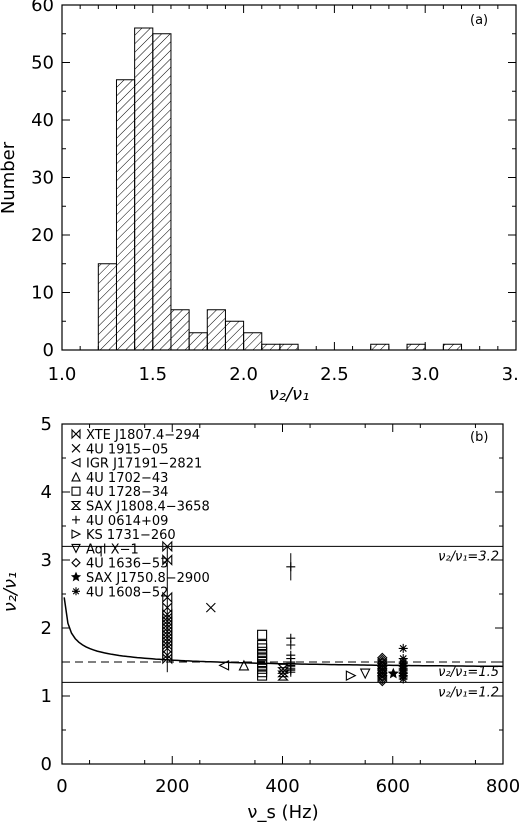 The image size is (520, 827). I want to click on y-tick-label: 60, so click(42, 8).